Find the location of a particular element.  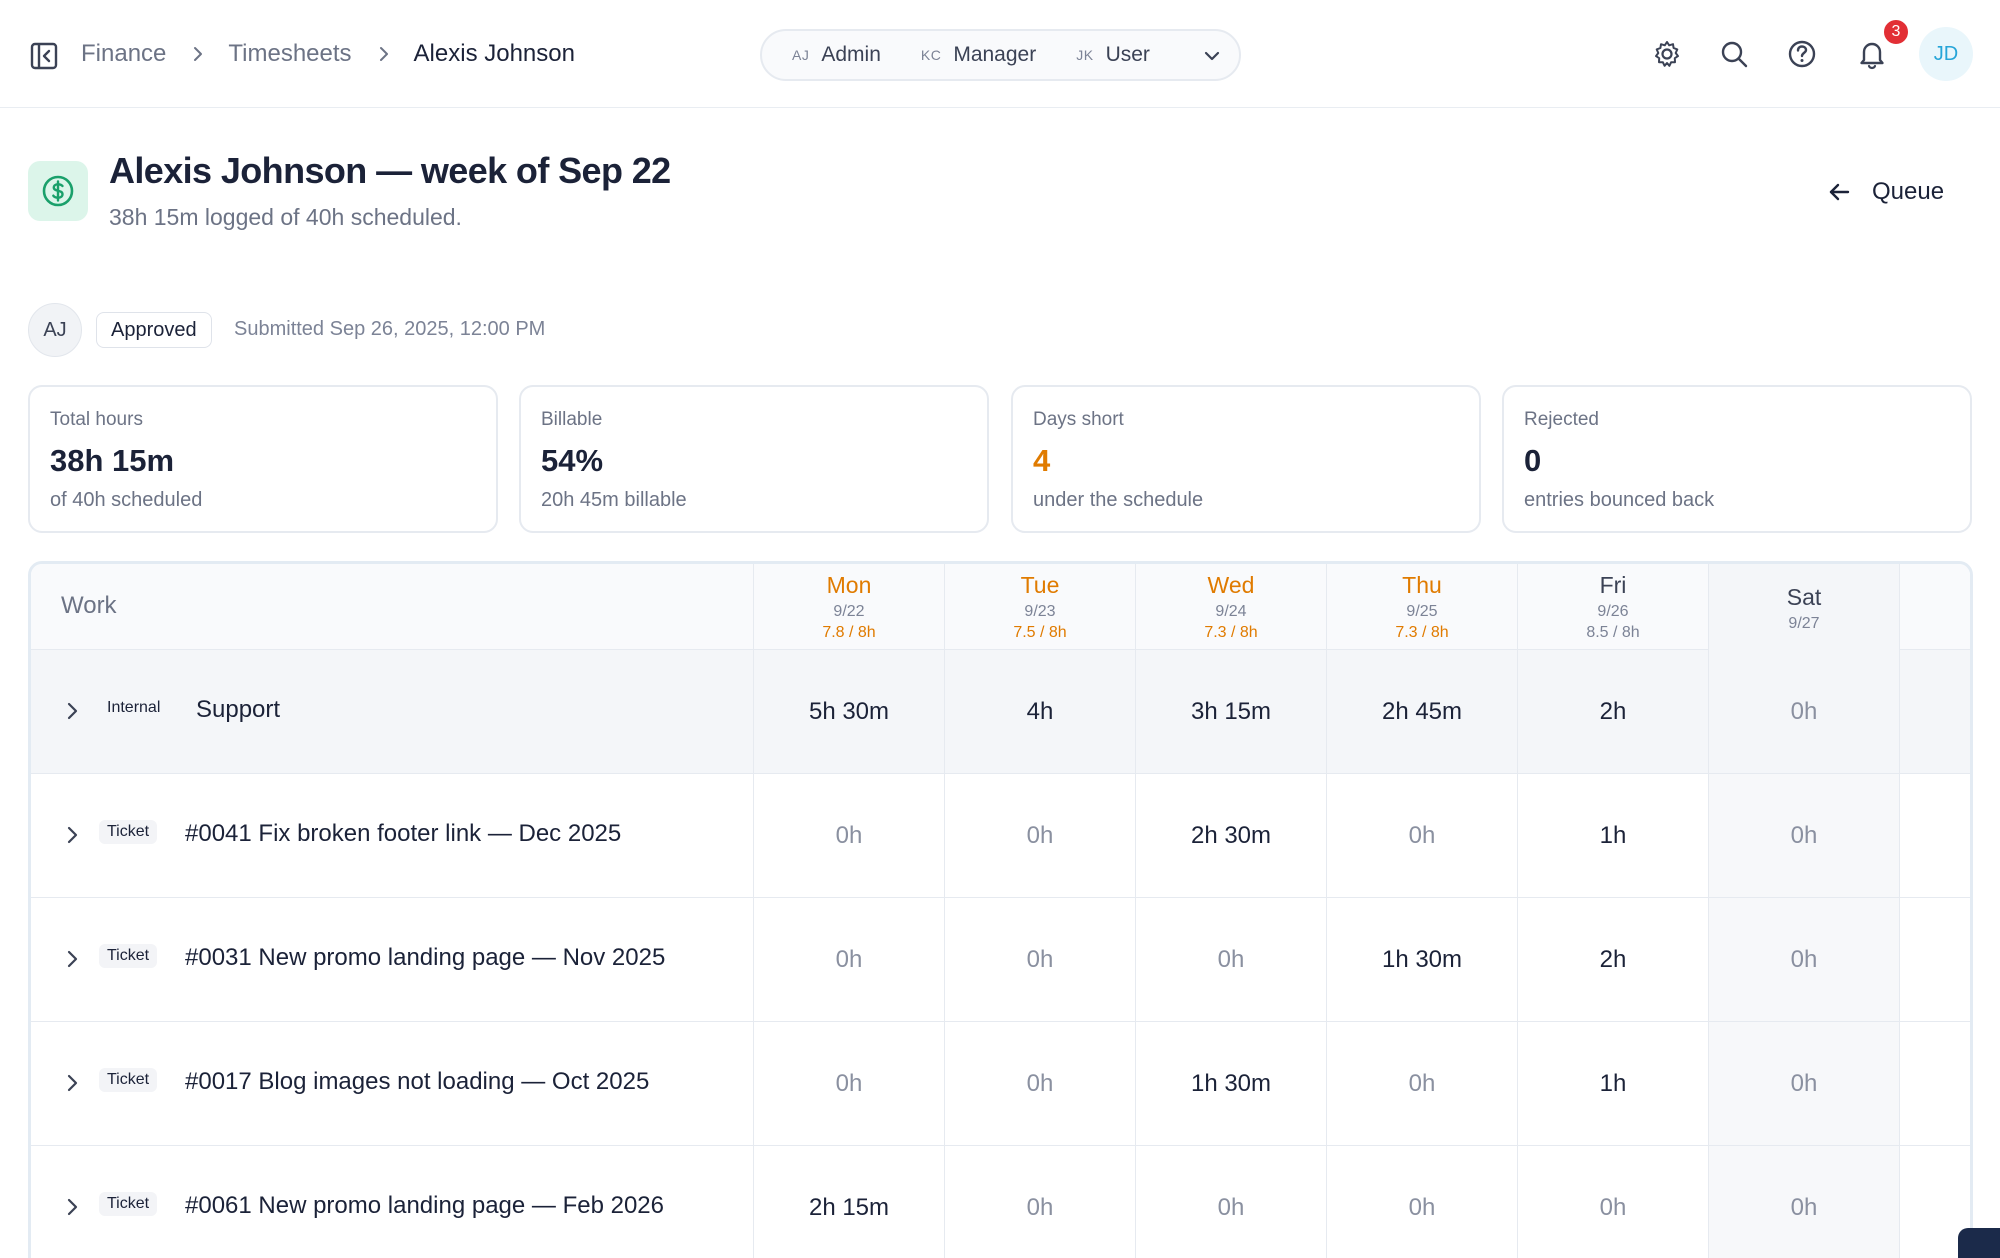

arrow-left-icon is located at coordinates (1839, 192).